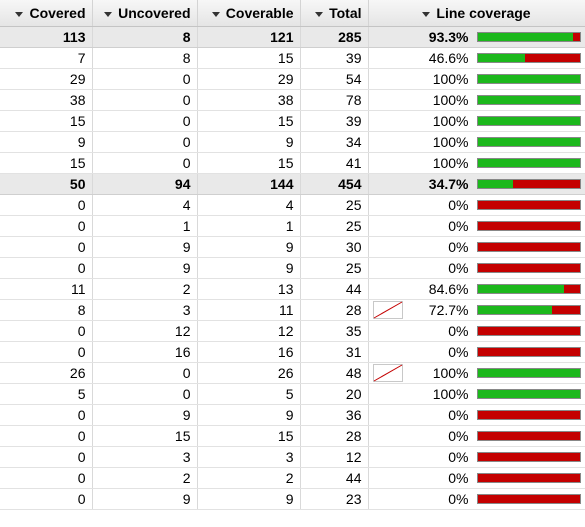  Describe the element at coordinates (46, 100) in the screenshot. I see `covered-cell: 38` at that location.